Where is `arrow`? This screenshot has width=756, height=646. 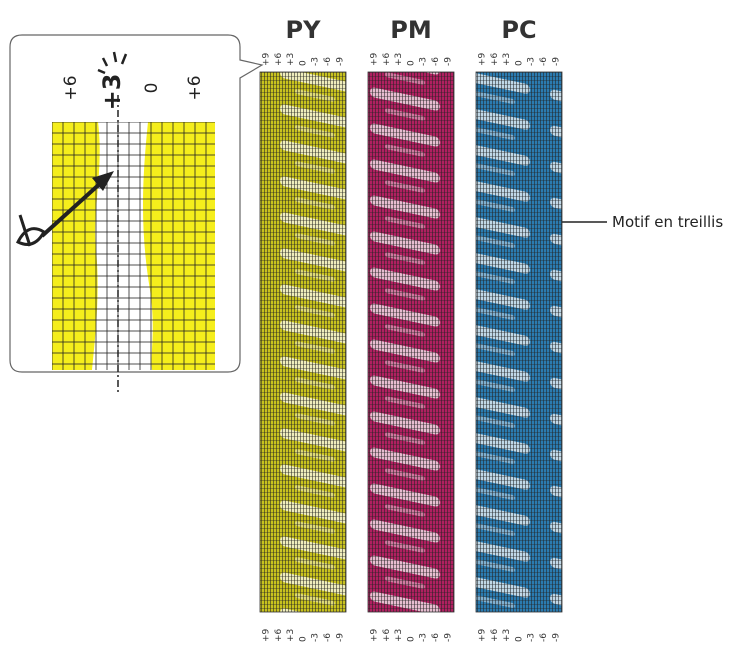
arrow is located at coordinates (73, 208).